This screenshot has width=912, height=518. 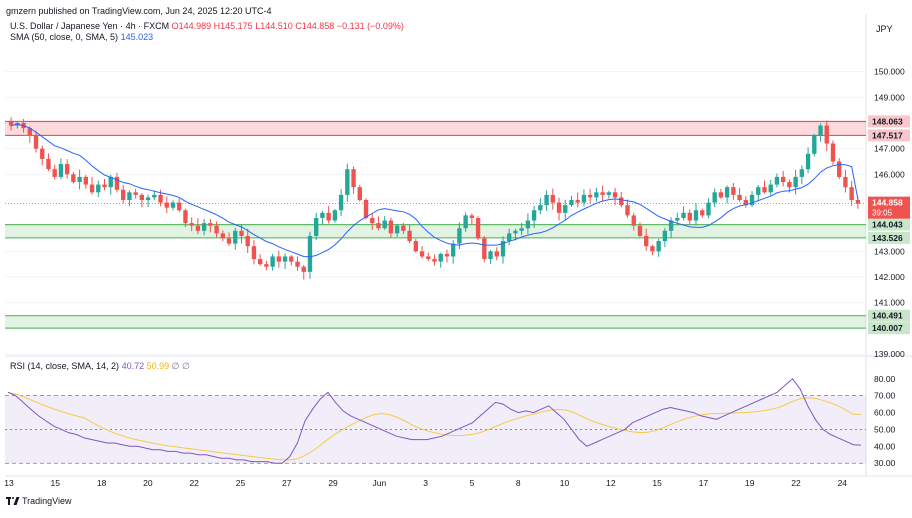 I want to click on rsi-tick-label: 40.00, so click(x=885, y=446).